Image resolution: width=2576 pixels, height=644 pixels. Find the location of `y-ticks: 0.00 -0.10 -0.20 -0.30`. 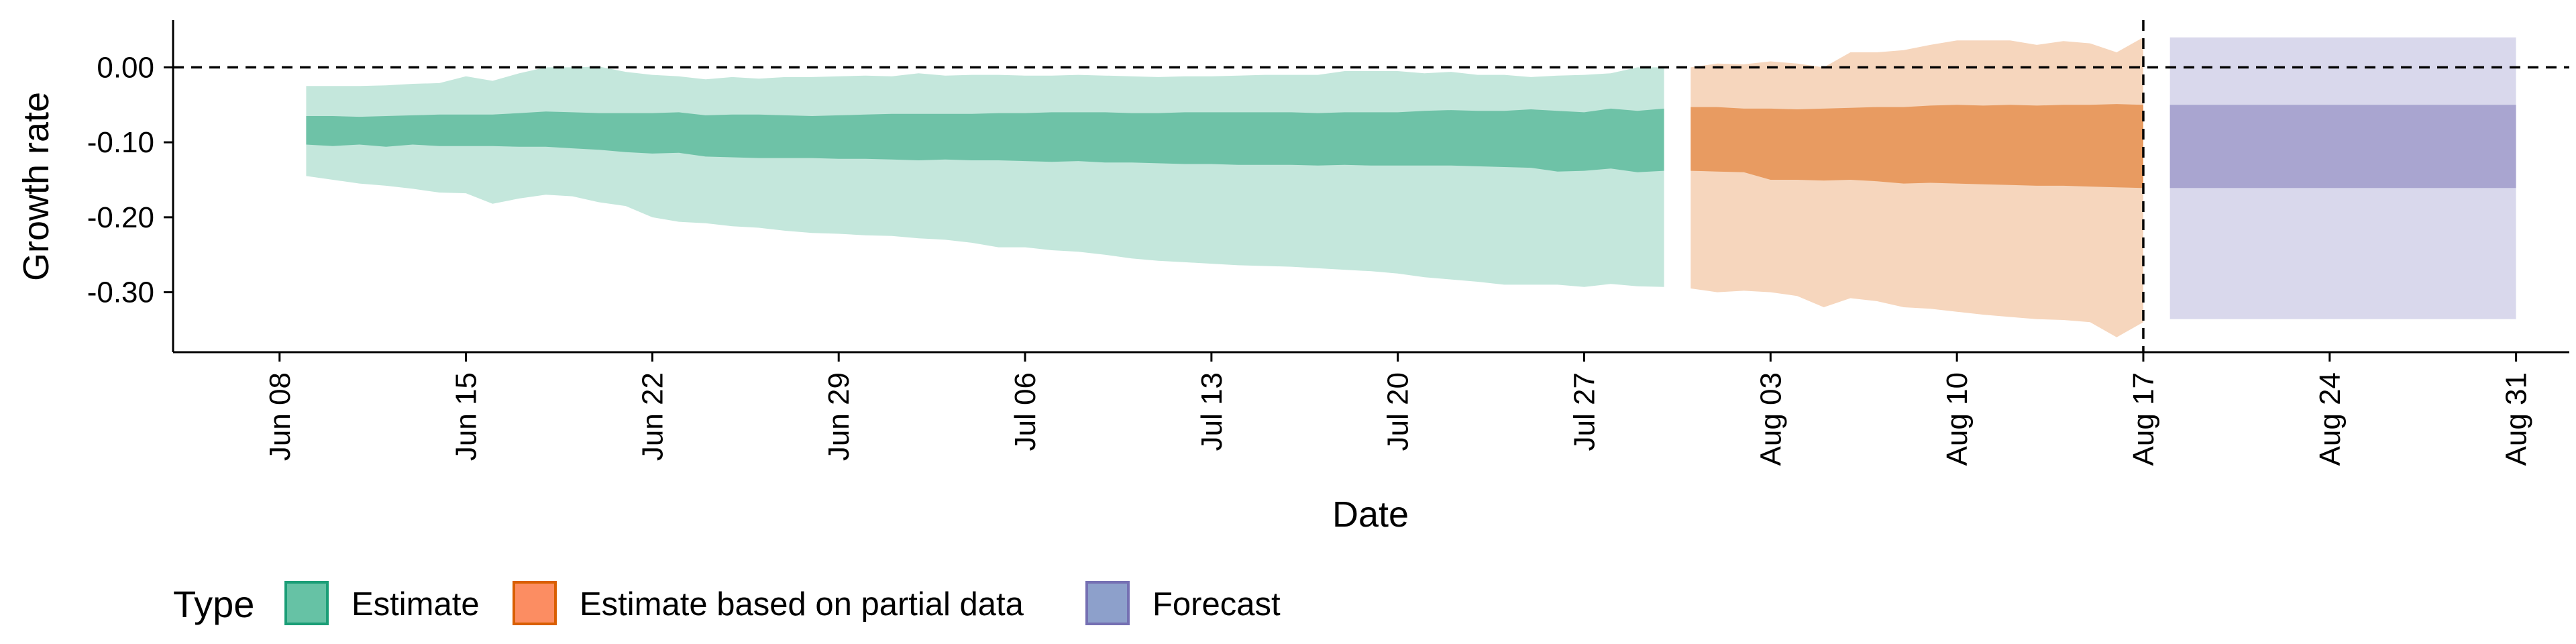

y-ticks: 0.00 -0.10 -0.20 -0.30 is located at coordinates (130, 180).